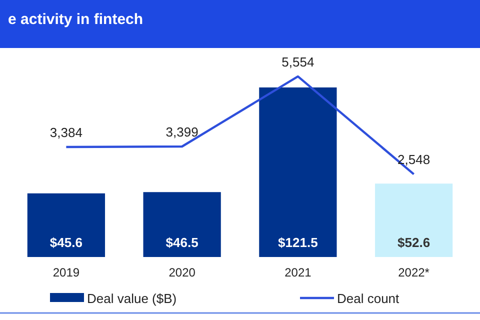 Image resolution: width=480 pixels, height=320 pixels. Describe the element at coordinates (298, 273) in the screenshot. I see `x-tick-label: 2021` at that location.